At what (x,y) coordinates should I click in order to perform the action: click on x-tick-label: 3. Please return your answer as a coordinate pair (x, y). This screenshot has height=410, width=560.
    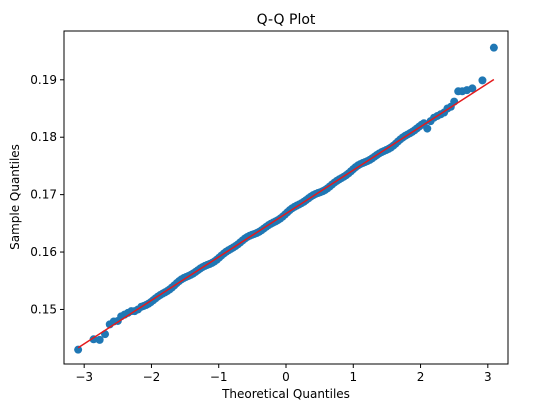
    Looking at the image, I should click on (488, 377).